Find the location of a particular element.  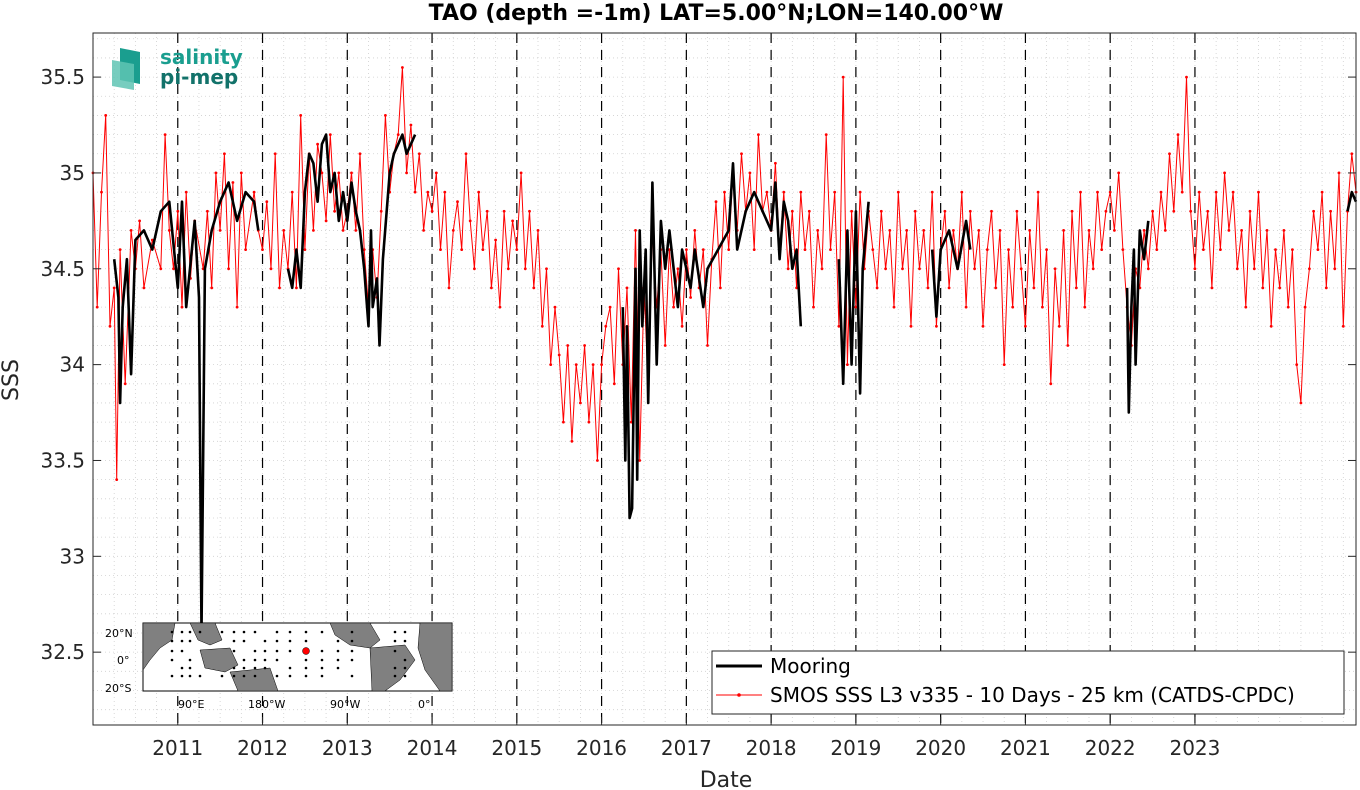

logo-line2: pi-mep is located at coordinates (199, 77).